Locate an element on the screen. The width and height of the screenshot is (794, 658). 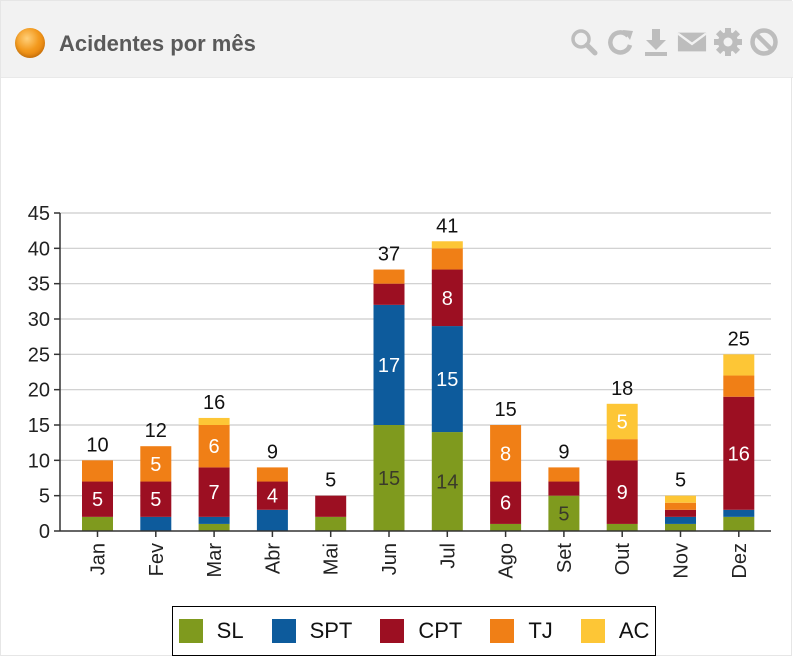
y-tick-label: 45 is located at coordinates (39, 214).